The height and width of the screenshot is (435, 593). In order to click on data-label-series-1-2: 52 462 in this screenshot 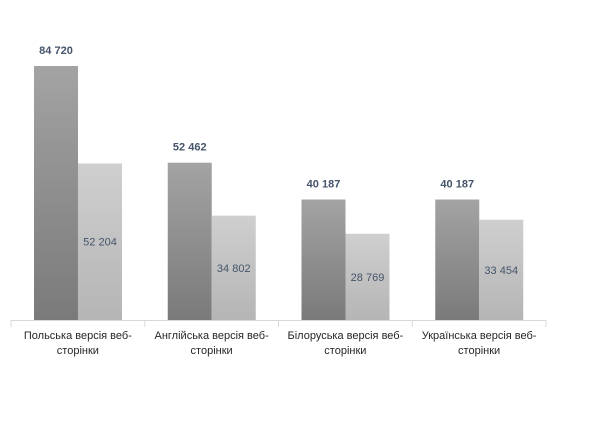, I will do `click(190, 148)`.